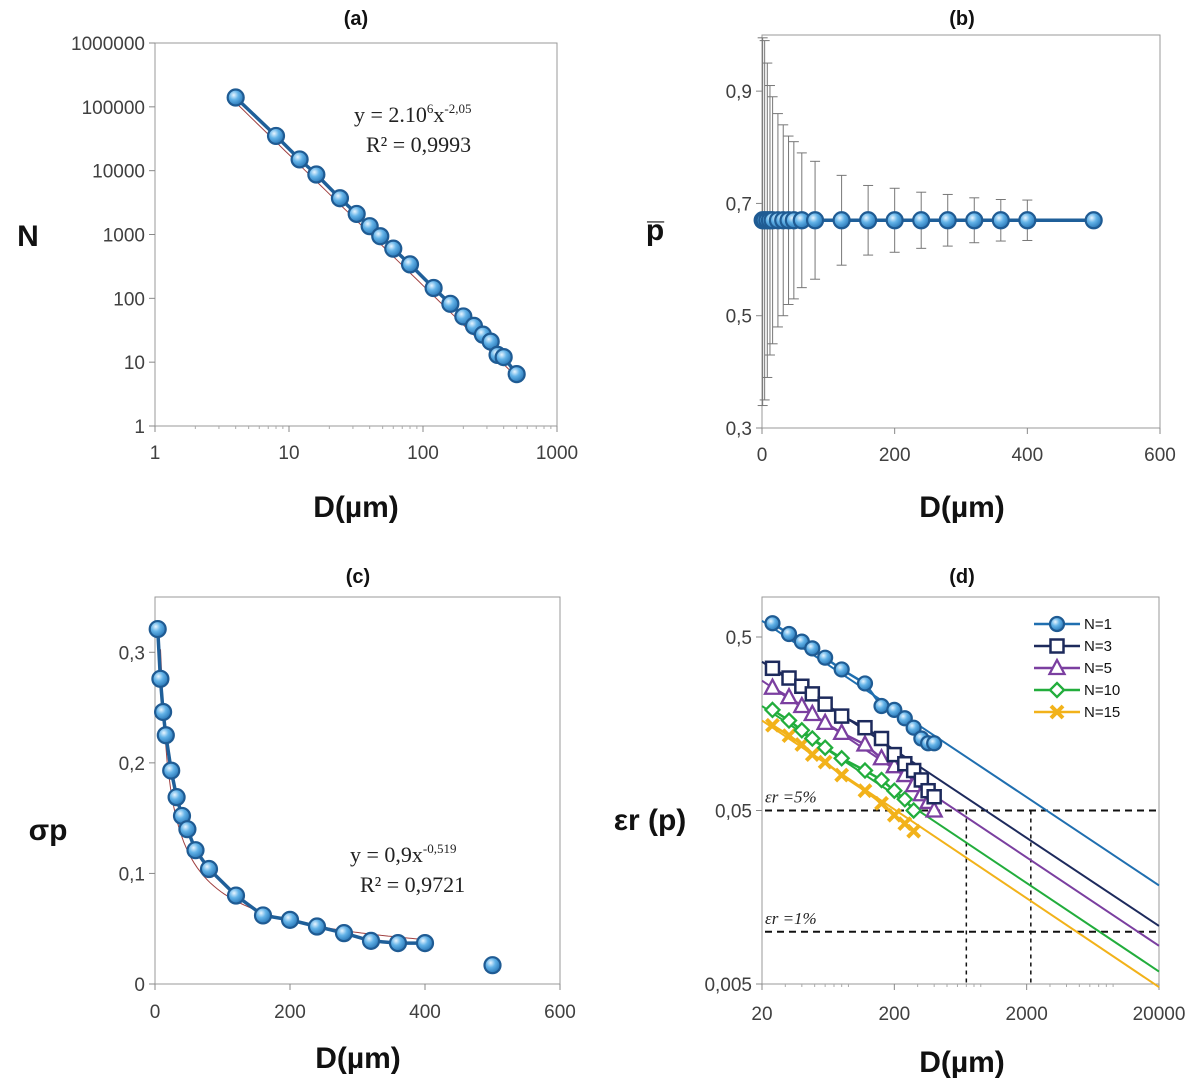  What do you see at coordinates (413, 114) in the screenshot?
I see `equation-a: y = 2.106x-2,05` at bounding box center [413, 114].